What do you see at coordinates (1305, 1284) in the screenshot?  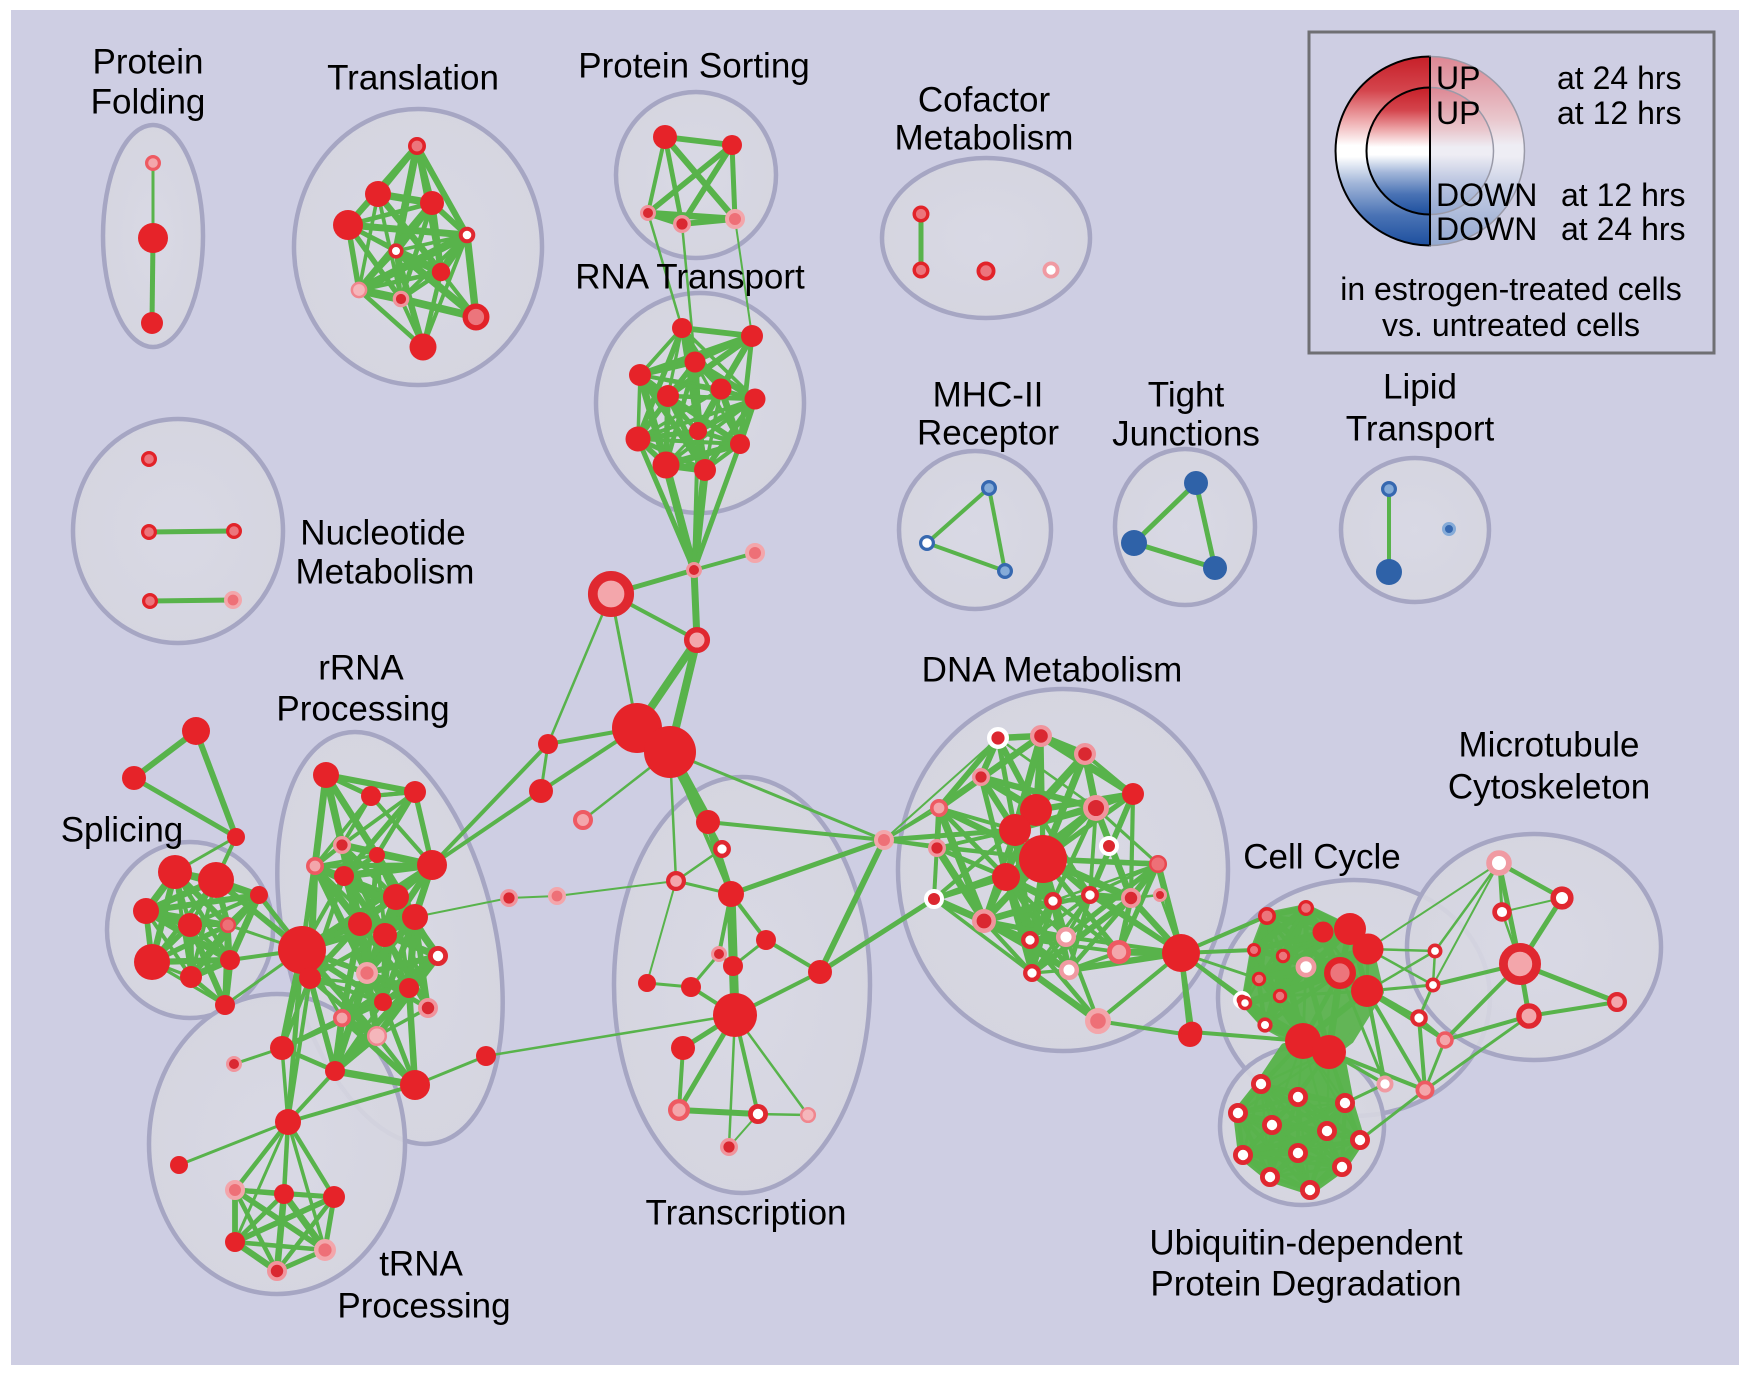 I see `svg-text: Protein Degradation` at bounding box center [1305, 1284].